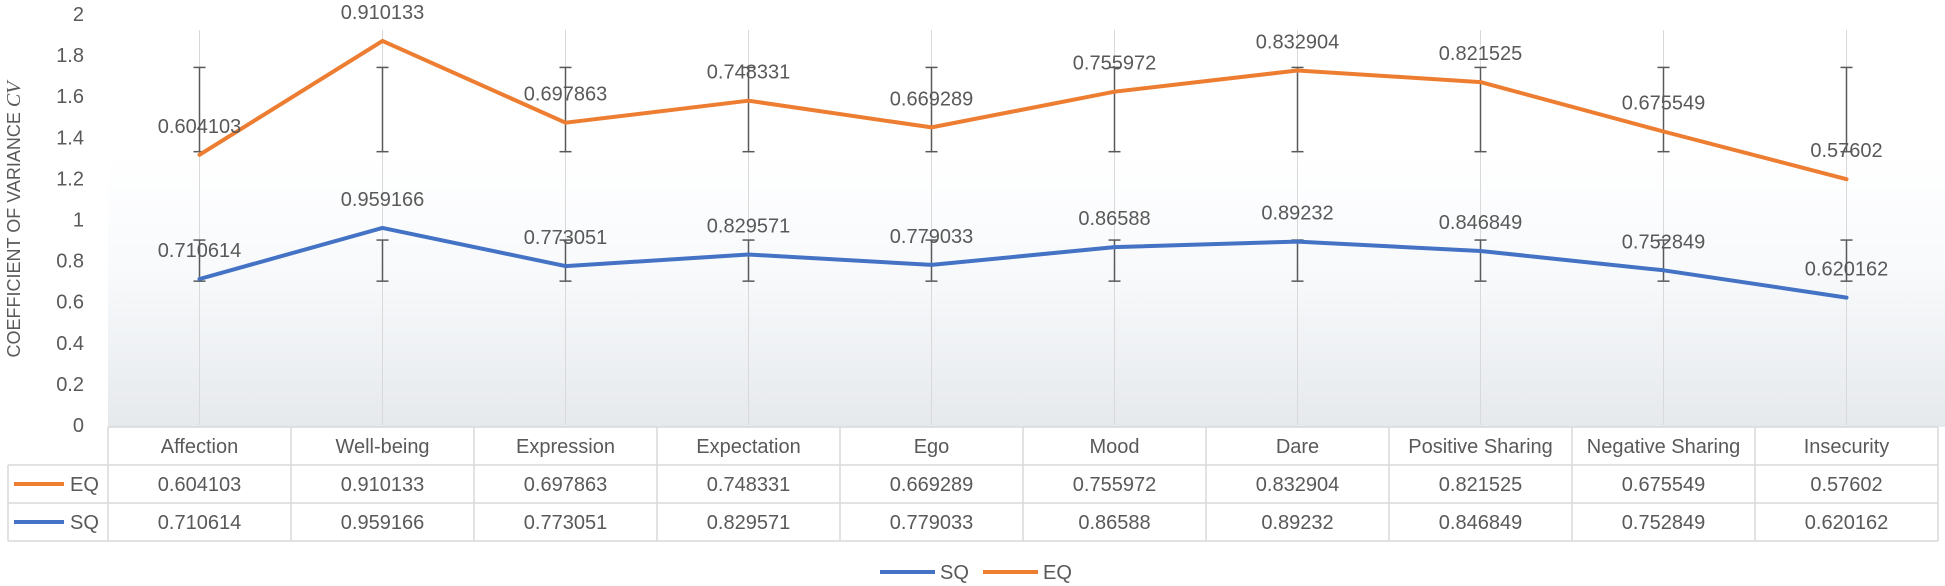 The width and height of the screenshot is (1945, 586). What do you see at coordinates (199, 251) in the screenshot?
I see `data-label-sq: 0.710614` at bounding box center [199, 251].